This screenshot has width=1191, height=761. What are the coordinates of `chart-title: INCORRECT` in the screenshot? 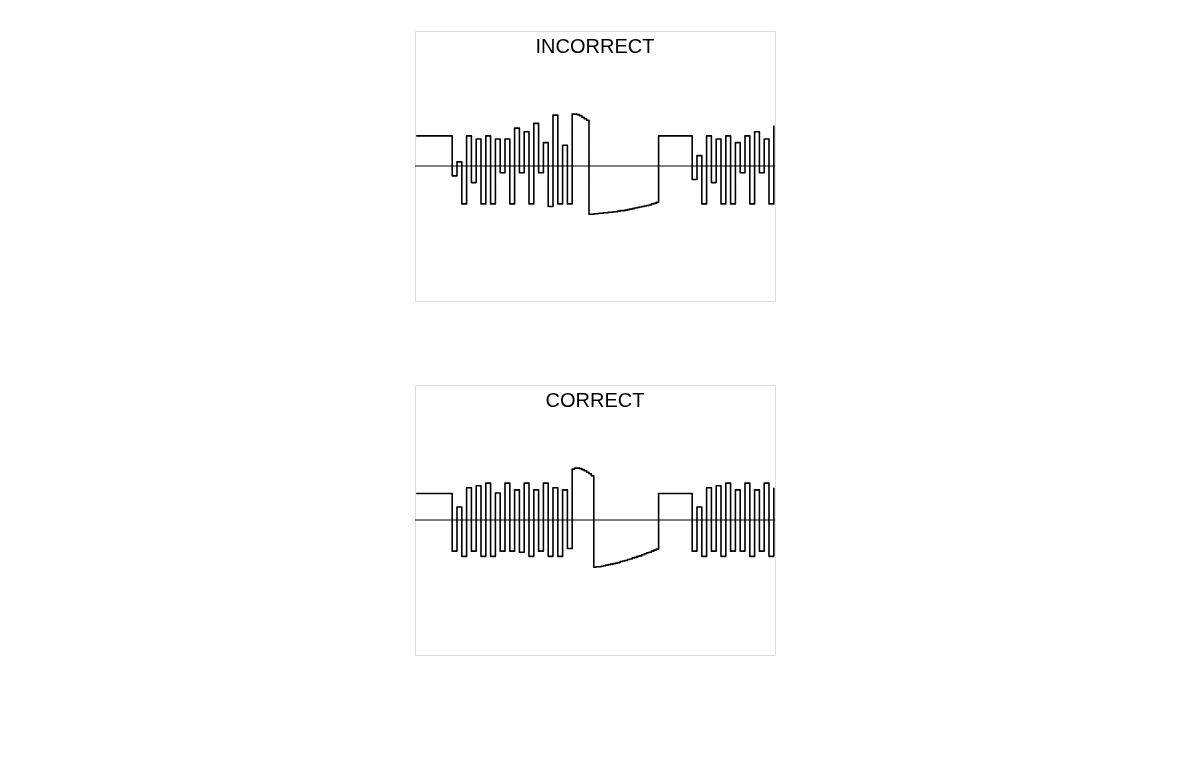 It's located at (595, 46).